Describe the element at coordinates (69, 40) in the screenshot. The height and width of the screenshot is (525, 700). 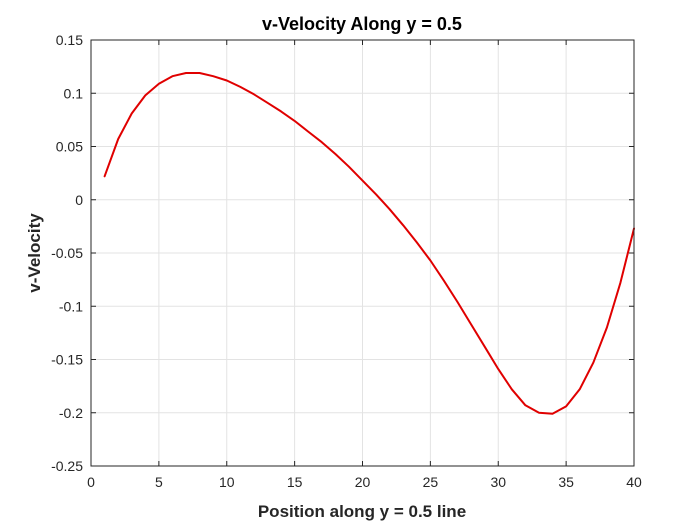
I see `y-tick-label: 0.15` at that location.